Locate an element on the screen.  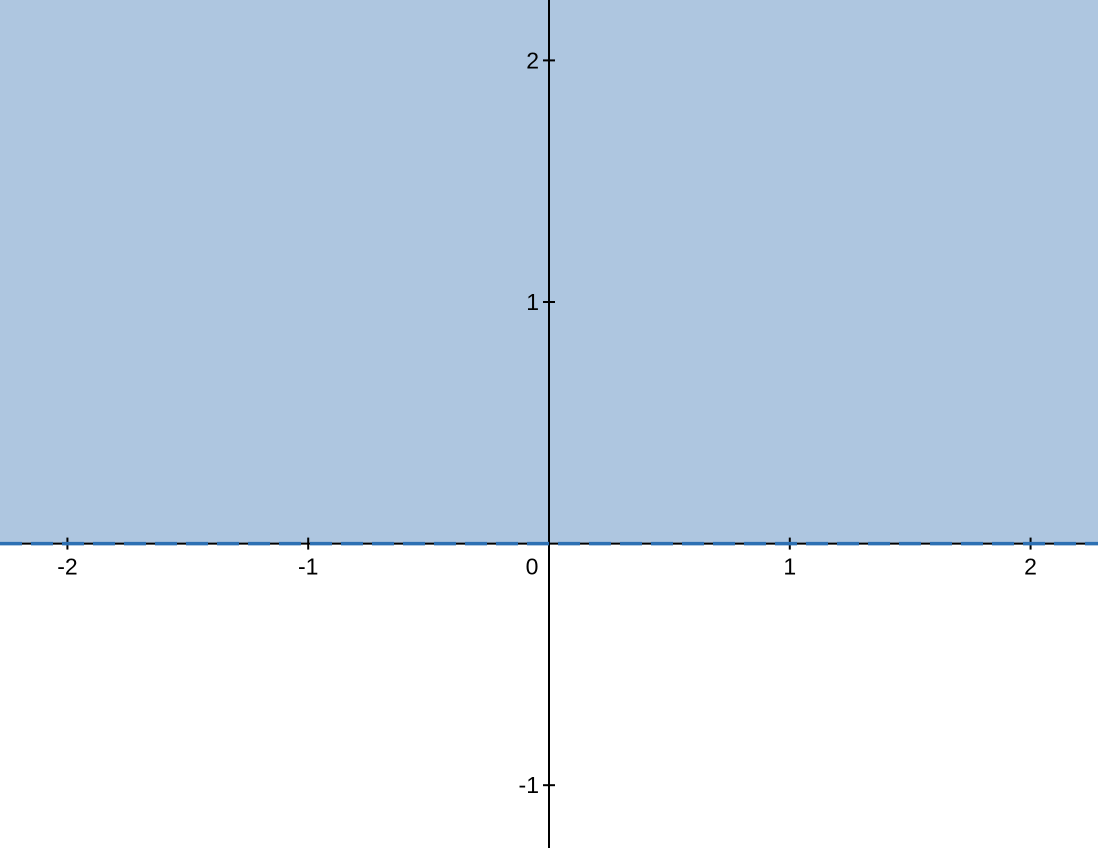
y-tick-label: 1 is located at coordinates (532, 302).